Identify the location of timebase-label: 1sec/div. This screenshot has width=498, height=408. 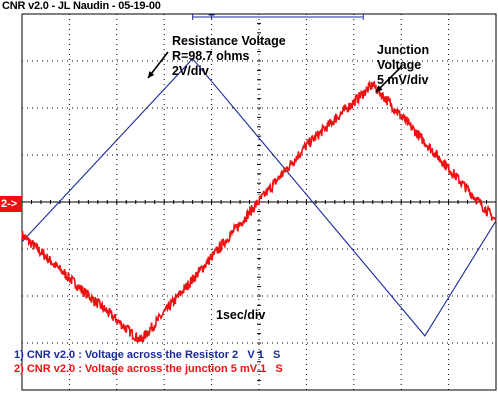
(241, 315).